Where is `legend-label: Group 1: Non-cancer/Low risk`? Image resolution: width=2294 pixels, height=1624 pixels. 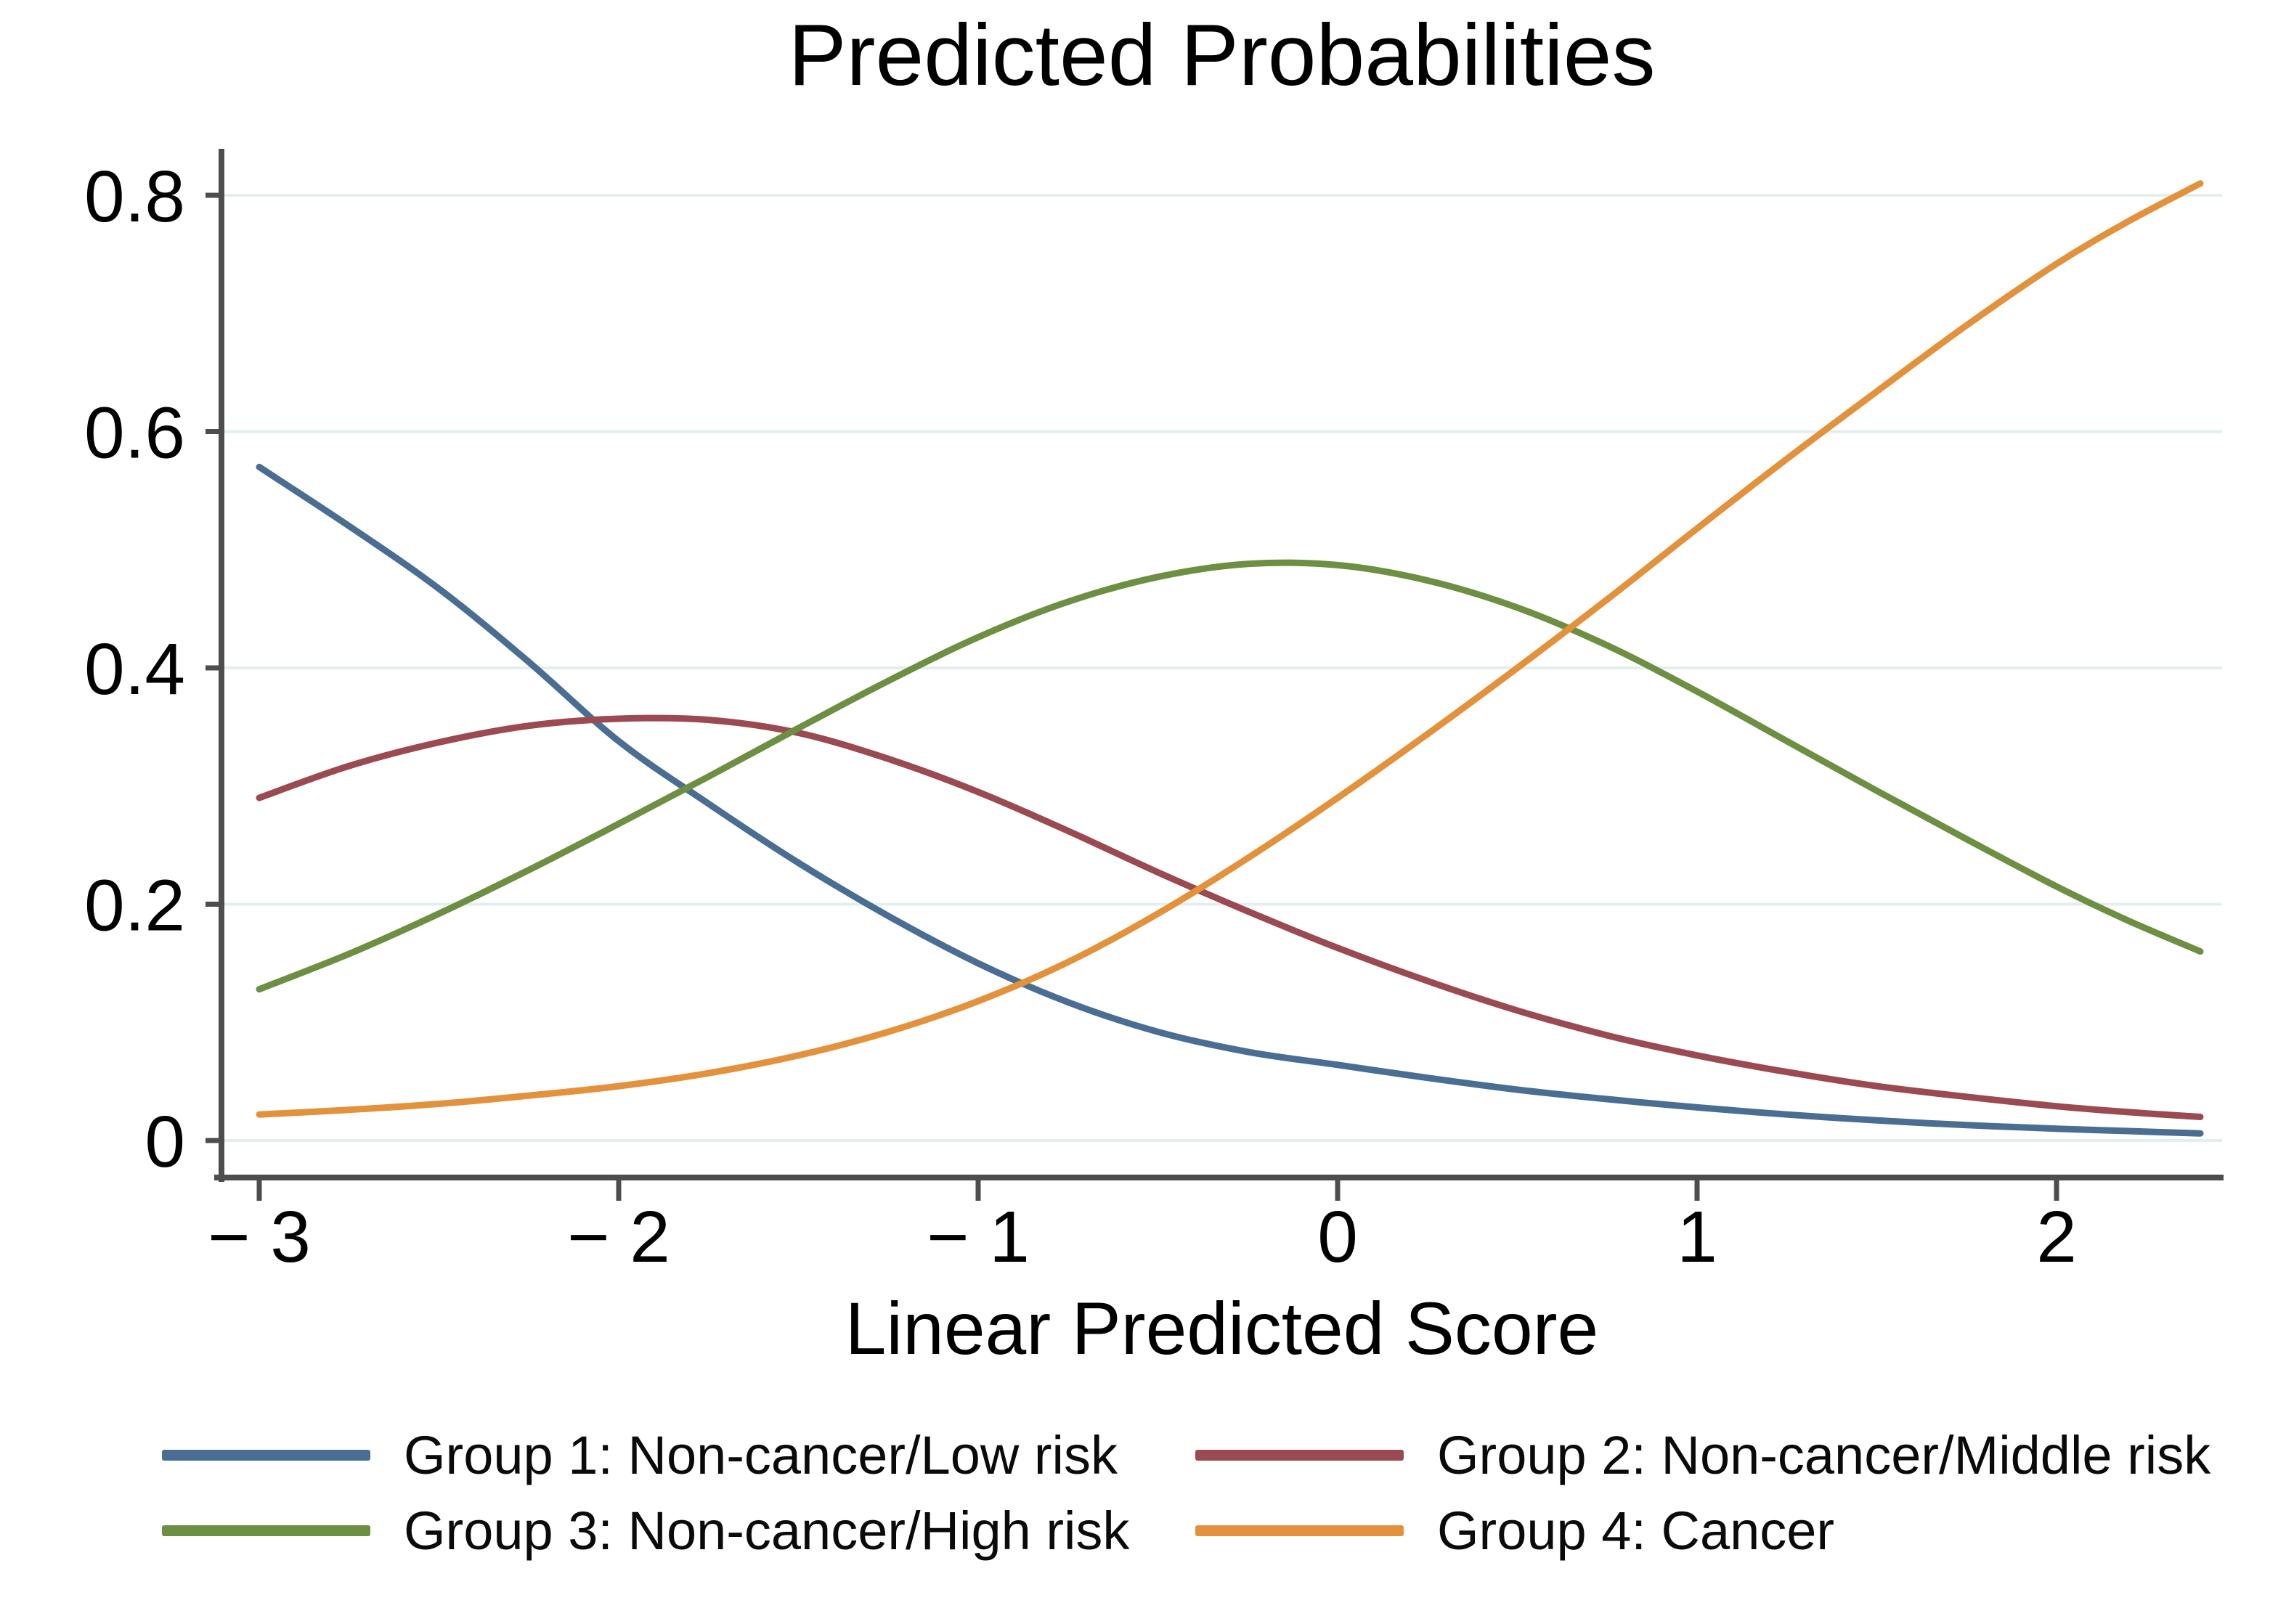 legend-label: Group 1: Non-cancer/Low risk is located at coordinates (761, 1455).